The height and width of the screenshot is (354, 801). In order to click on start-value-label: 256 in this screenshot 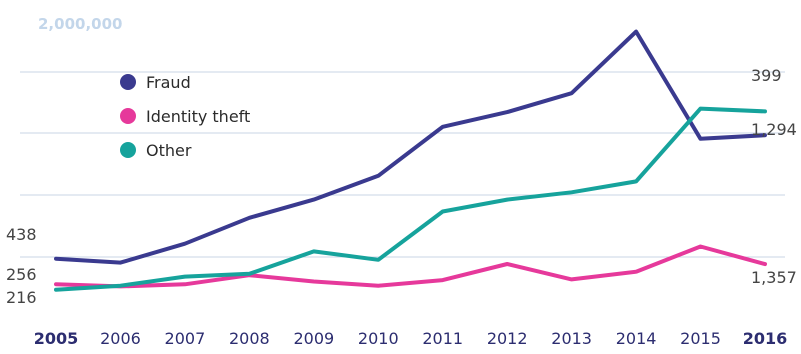, I will do `click(21, 274)`.